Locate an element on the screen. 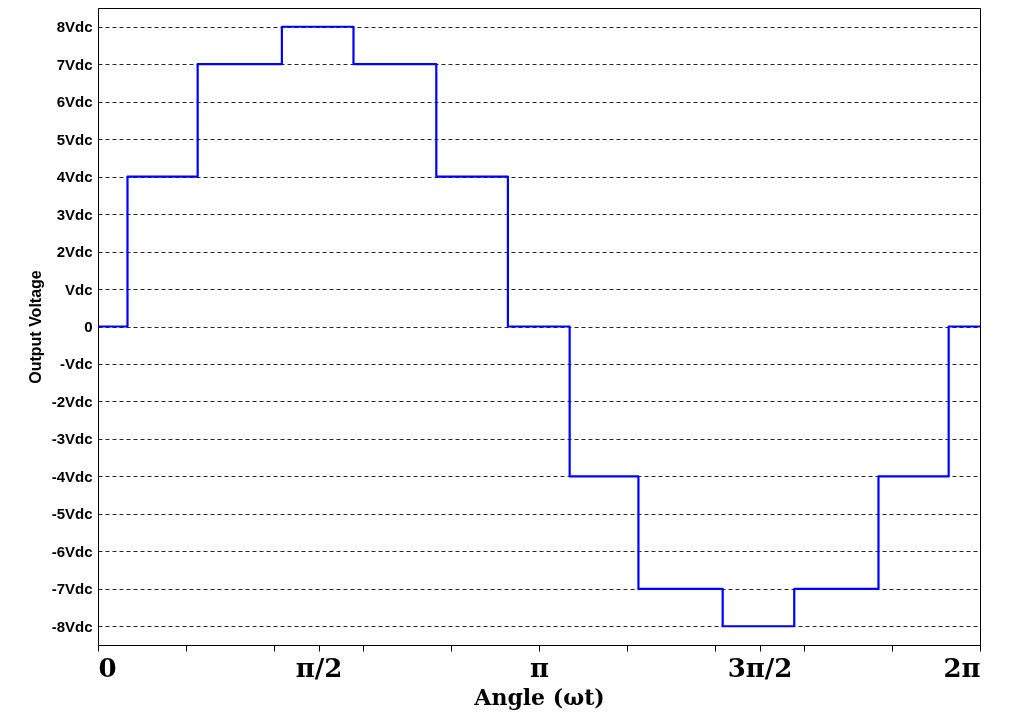 This screenshot has height=726, width=1024. y-axis-title: Output Voltage is located at coordinates (35, 327).